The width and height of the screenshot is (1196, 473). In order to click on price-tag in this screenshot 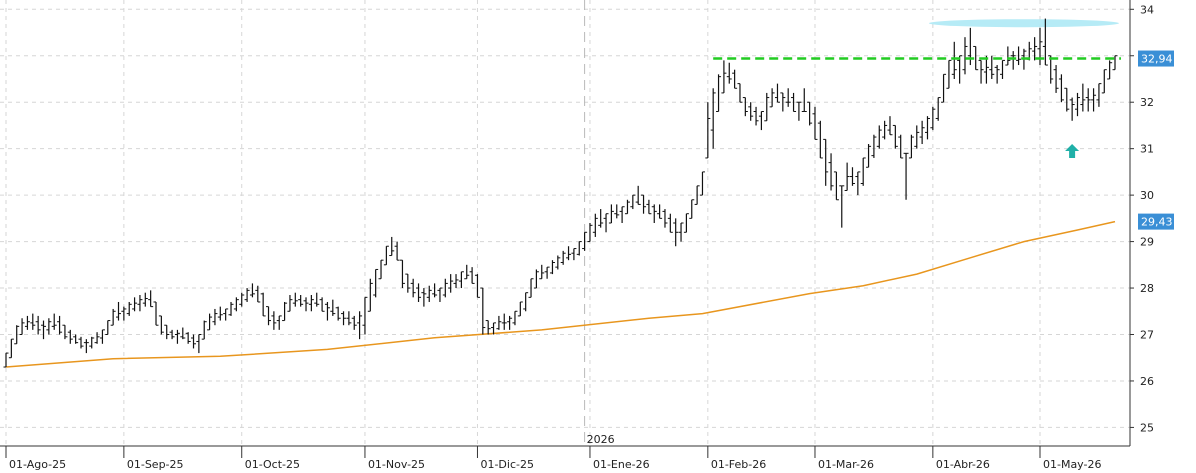, I will do `click(1156, 58)`.